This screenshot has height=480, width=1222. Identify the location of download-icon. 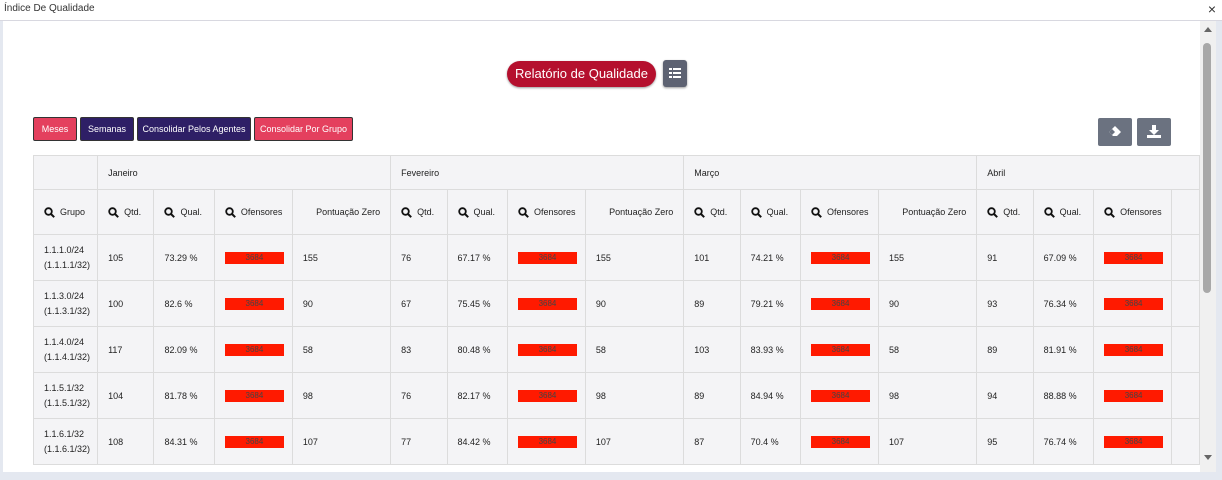
(1154, 131).